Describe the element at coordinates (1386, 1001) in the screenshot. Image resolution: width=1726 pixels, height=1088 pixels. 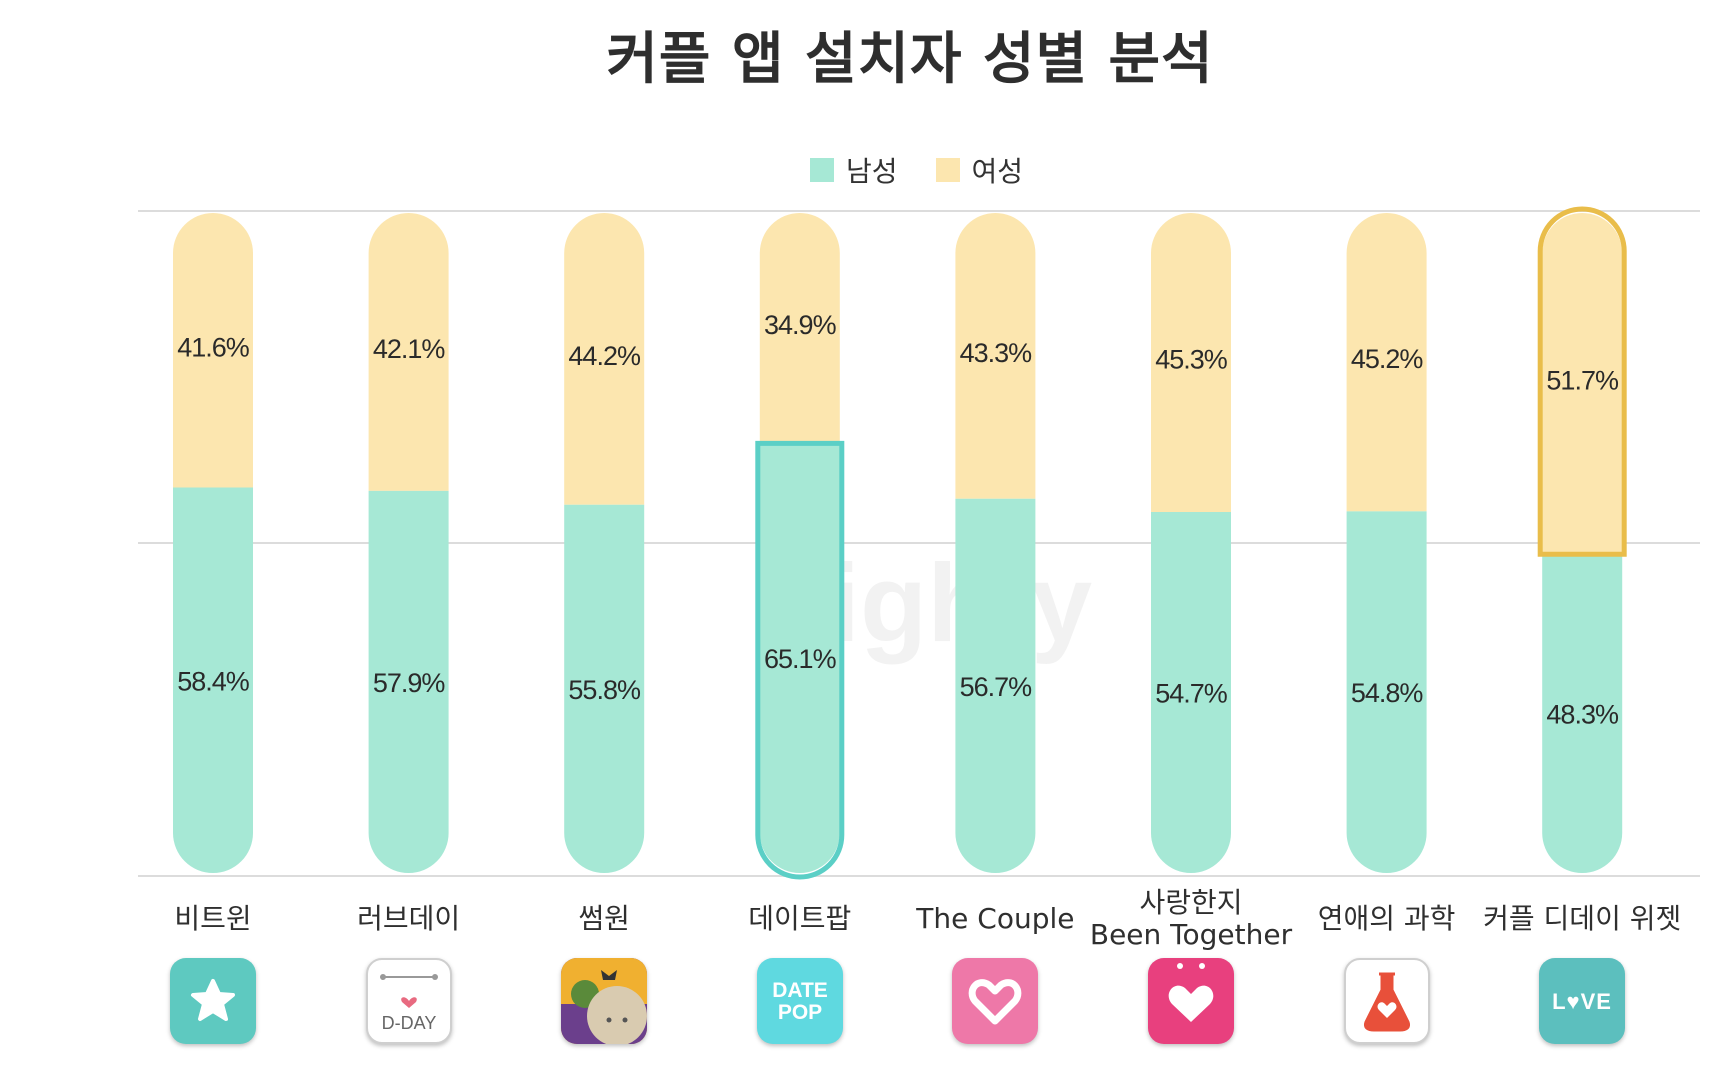
I see `flask-heart-icon` at that location.